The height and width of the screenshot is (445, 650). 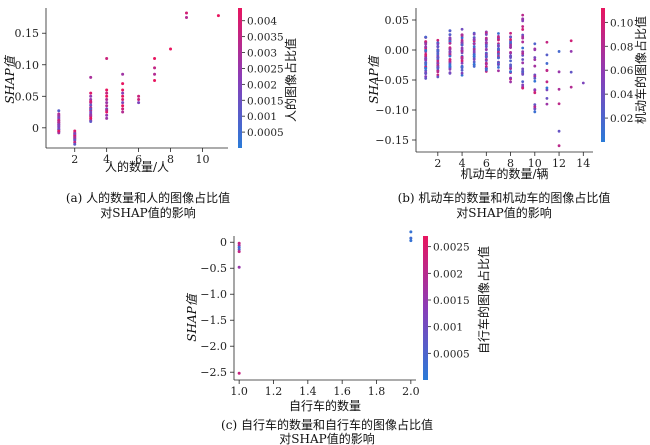 What do you see at coordinates (202, 159) in the screenshot?
I see `x-tick-label: 10` at bounding box center [202, 159].